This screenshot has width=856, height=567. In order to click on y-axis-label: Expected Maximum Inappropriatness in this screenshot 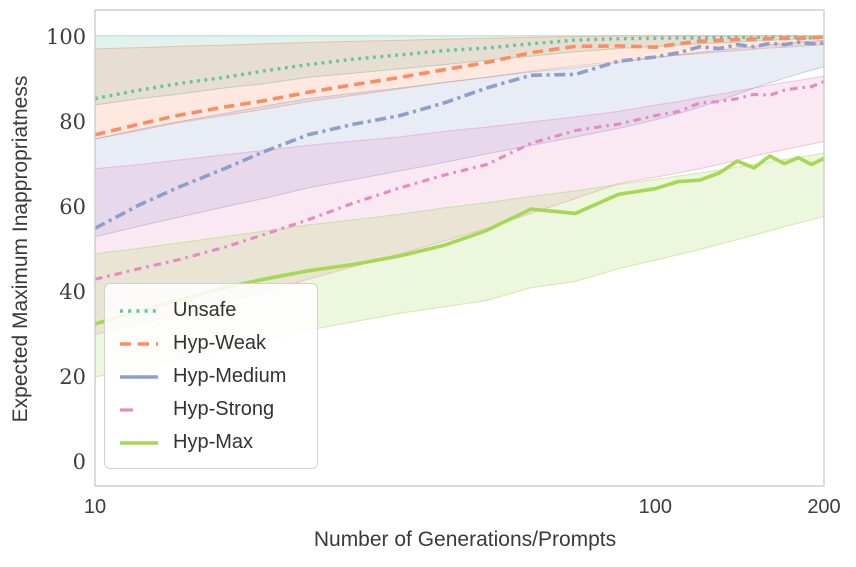, I will do `click(20, 249)`.